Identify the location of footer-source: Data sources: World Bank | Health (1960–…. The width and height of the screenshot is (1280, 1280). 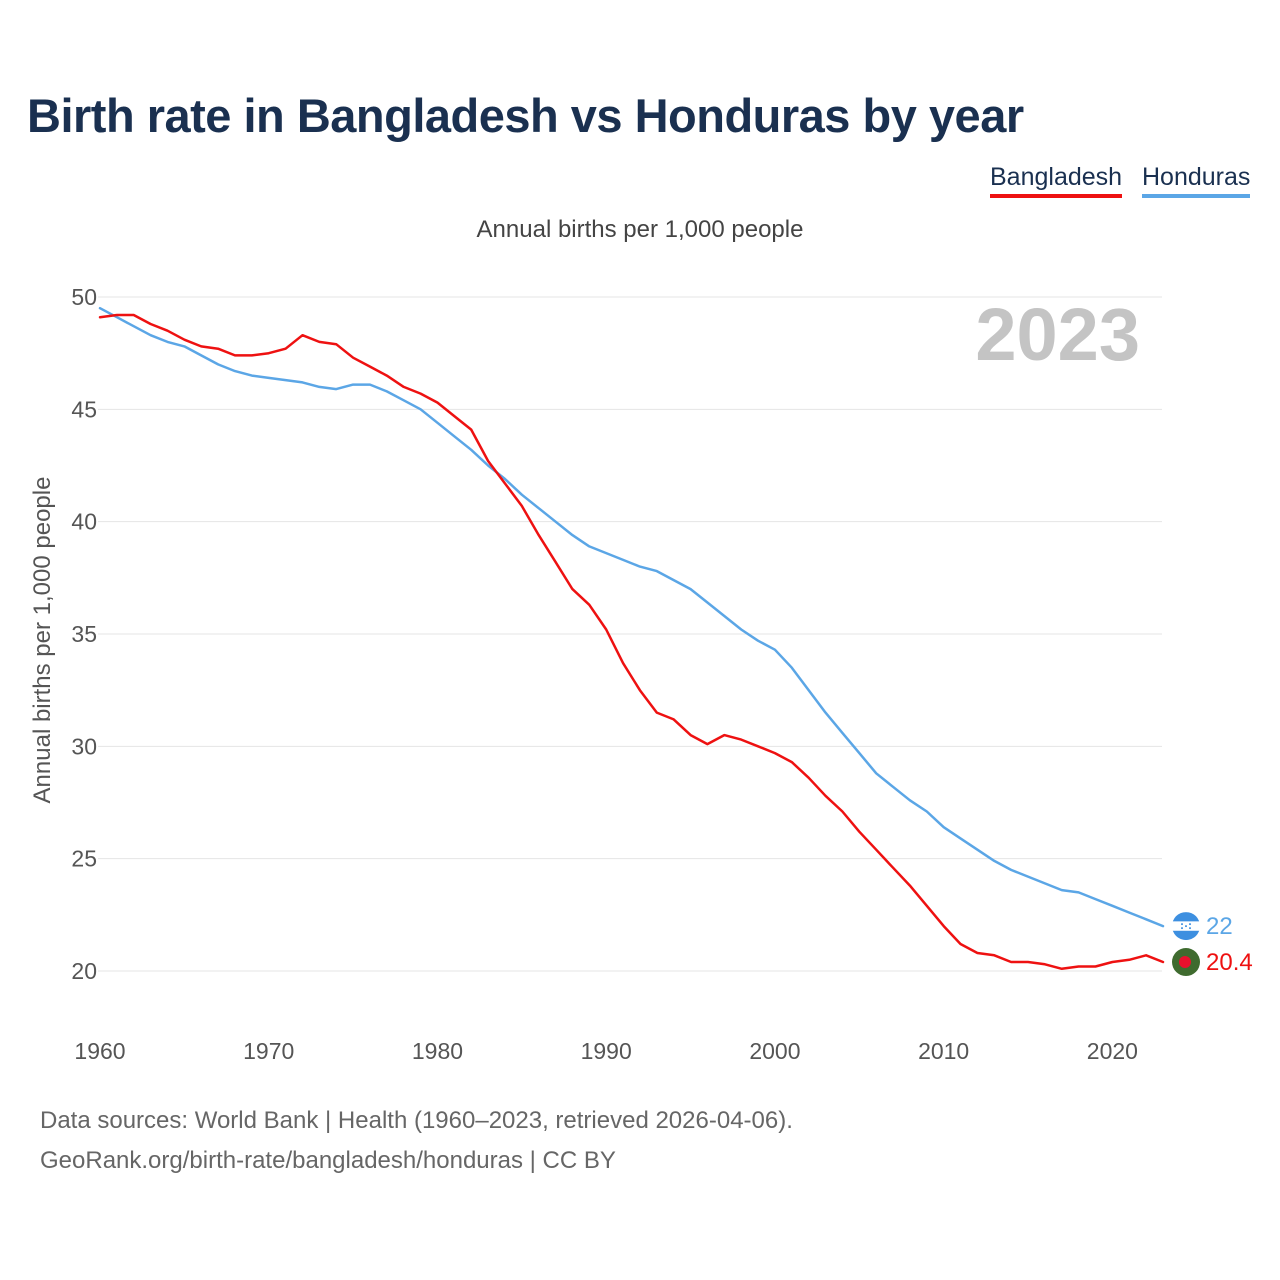
(416, 1120).